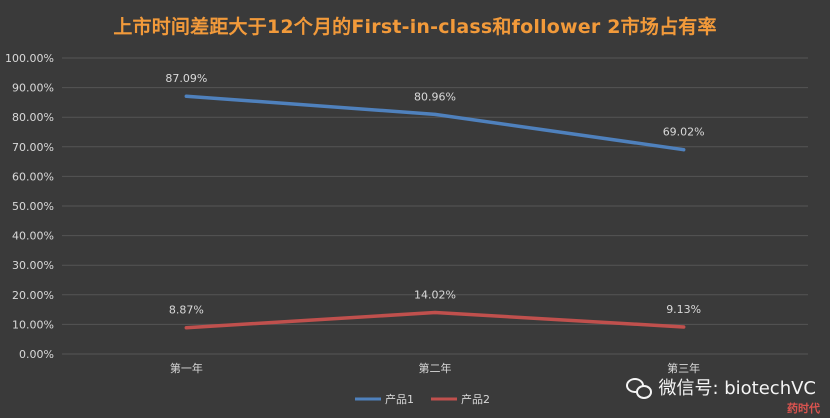  Describe the element at coordinates (186, 368) in the screenshot. I see `x-tick-label: 第一年` at that location.